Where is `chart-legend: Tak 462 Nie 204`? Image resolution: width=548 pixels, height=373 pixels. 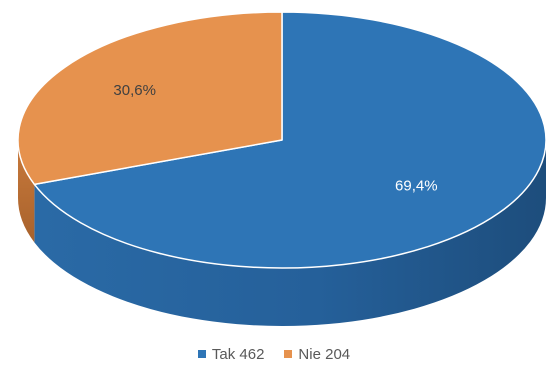
chart-legend: Tak 462 Nie 204 is located at coordinates (274, 354).